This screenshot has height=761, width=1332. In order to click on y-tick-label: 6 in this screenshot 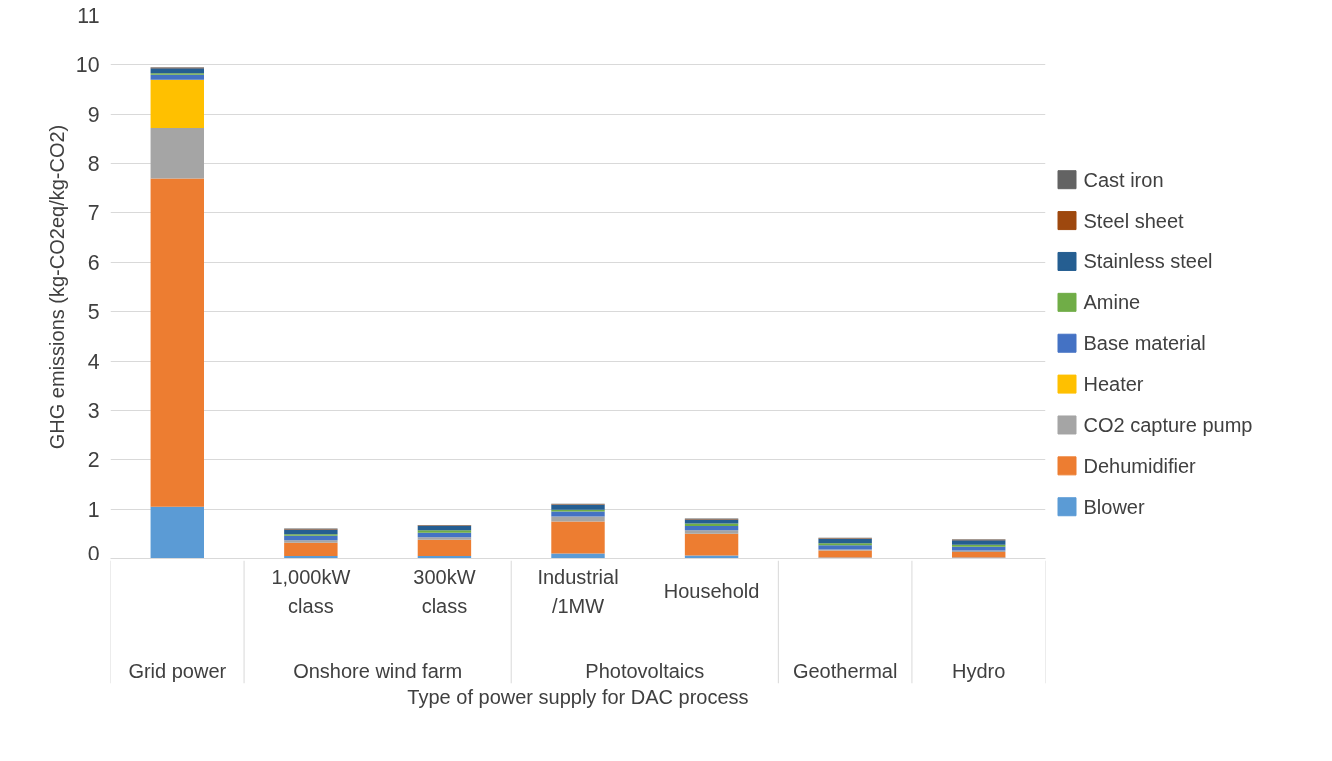, I will do `click(93, 262)`.